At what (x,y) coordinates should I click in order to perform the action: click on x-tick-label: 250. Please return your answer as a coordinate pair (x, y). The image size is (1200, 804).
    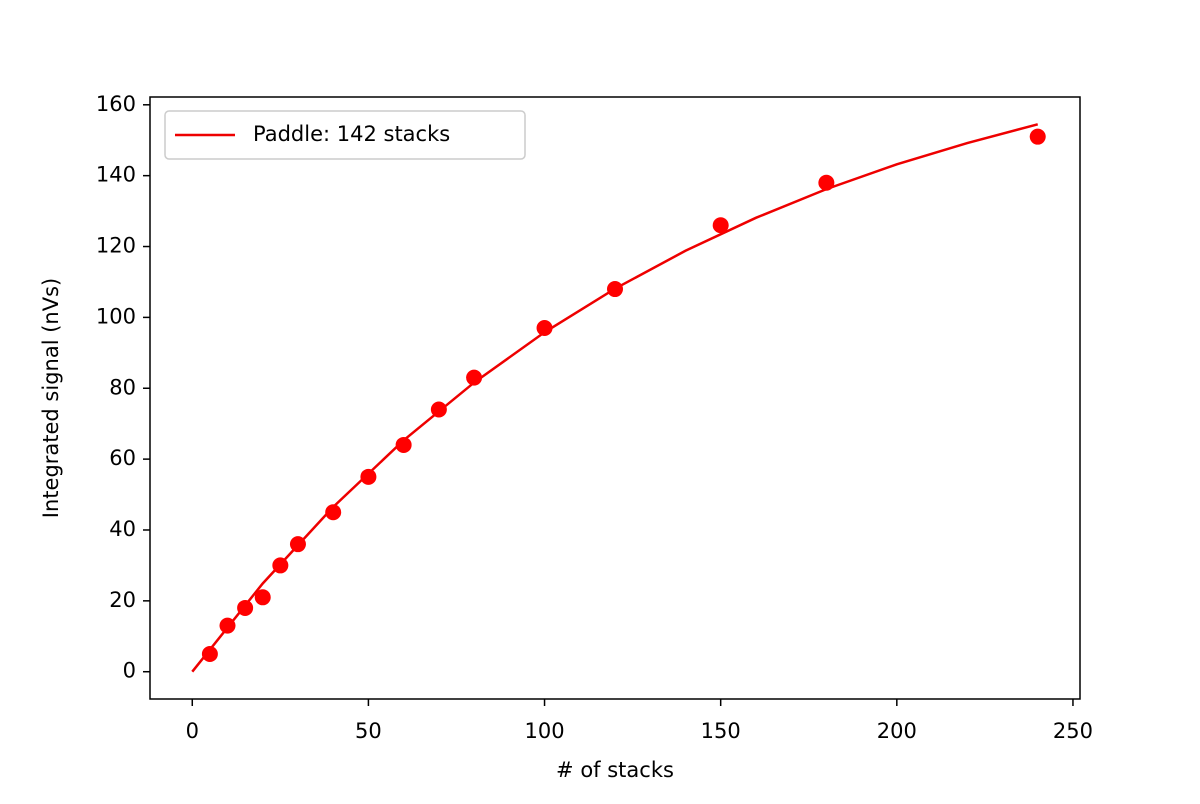
    Looking at the image, I should click on (1073, 731).